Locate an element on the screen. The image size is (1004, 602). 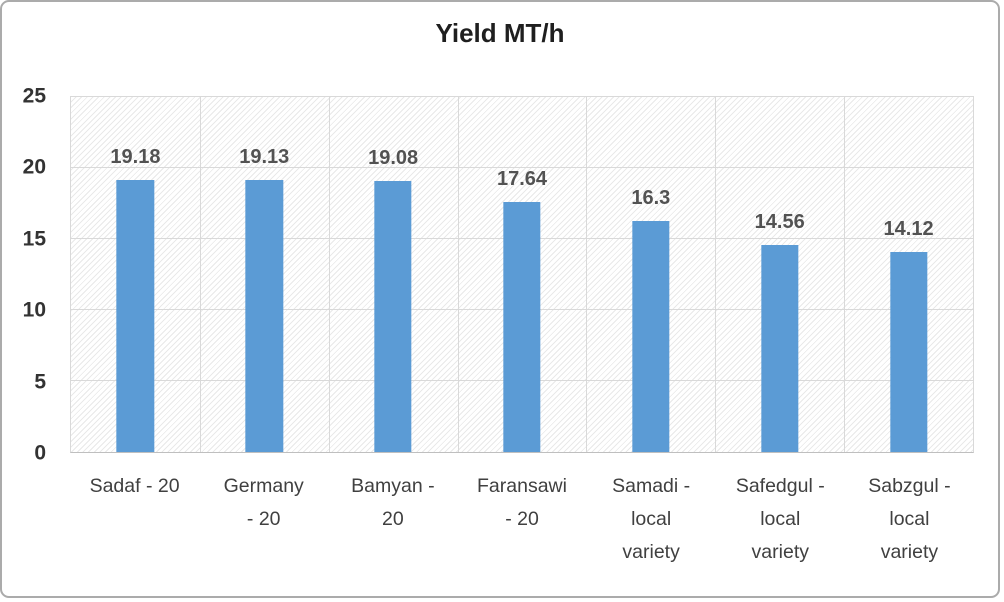
x-tick-label-0: Sadaf - 20 is located at coordinates (134, 486).